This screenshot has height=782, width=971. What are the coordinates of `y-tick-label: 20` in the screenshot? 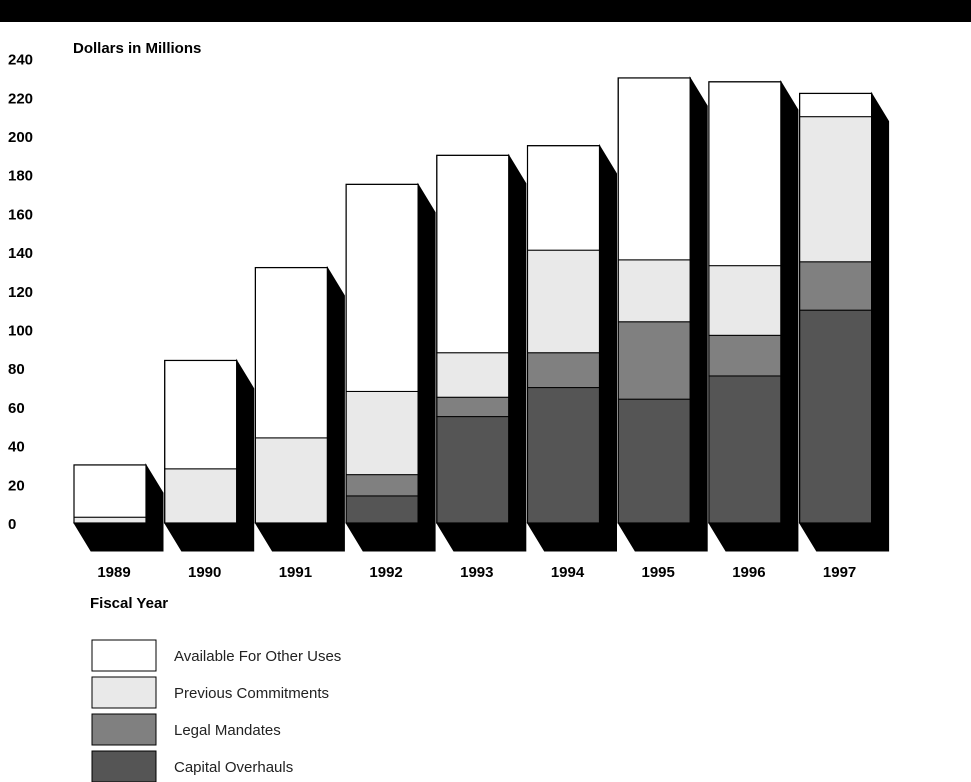 It's located at (16, 485).